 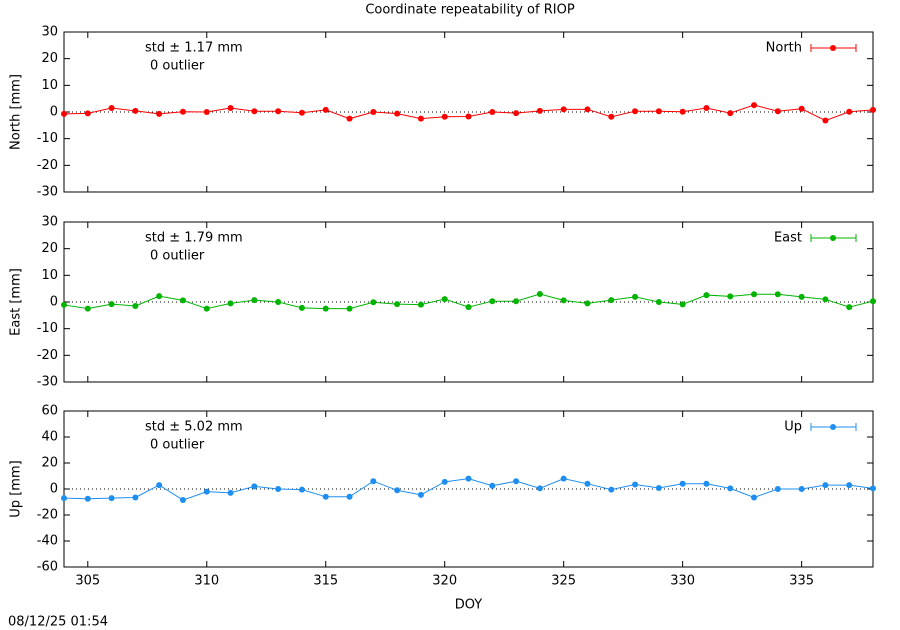 I want to click on x-tick-label: 320, so click(x=444, y=581).